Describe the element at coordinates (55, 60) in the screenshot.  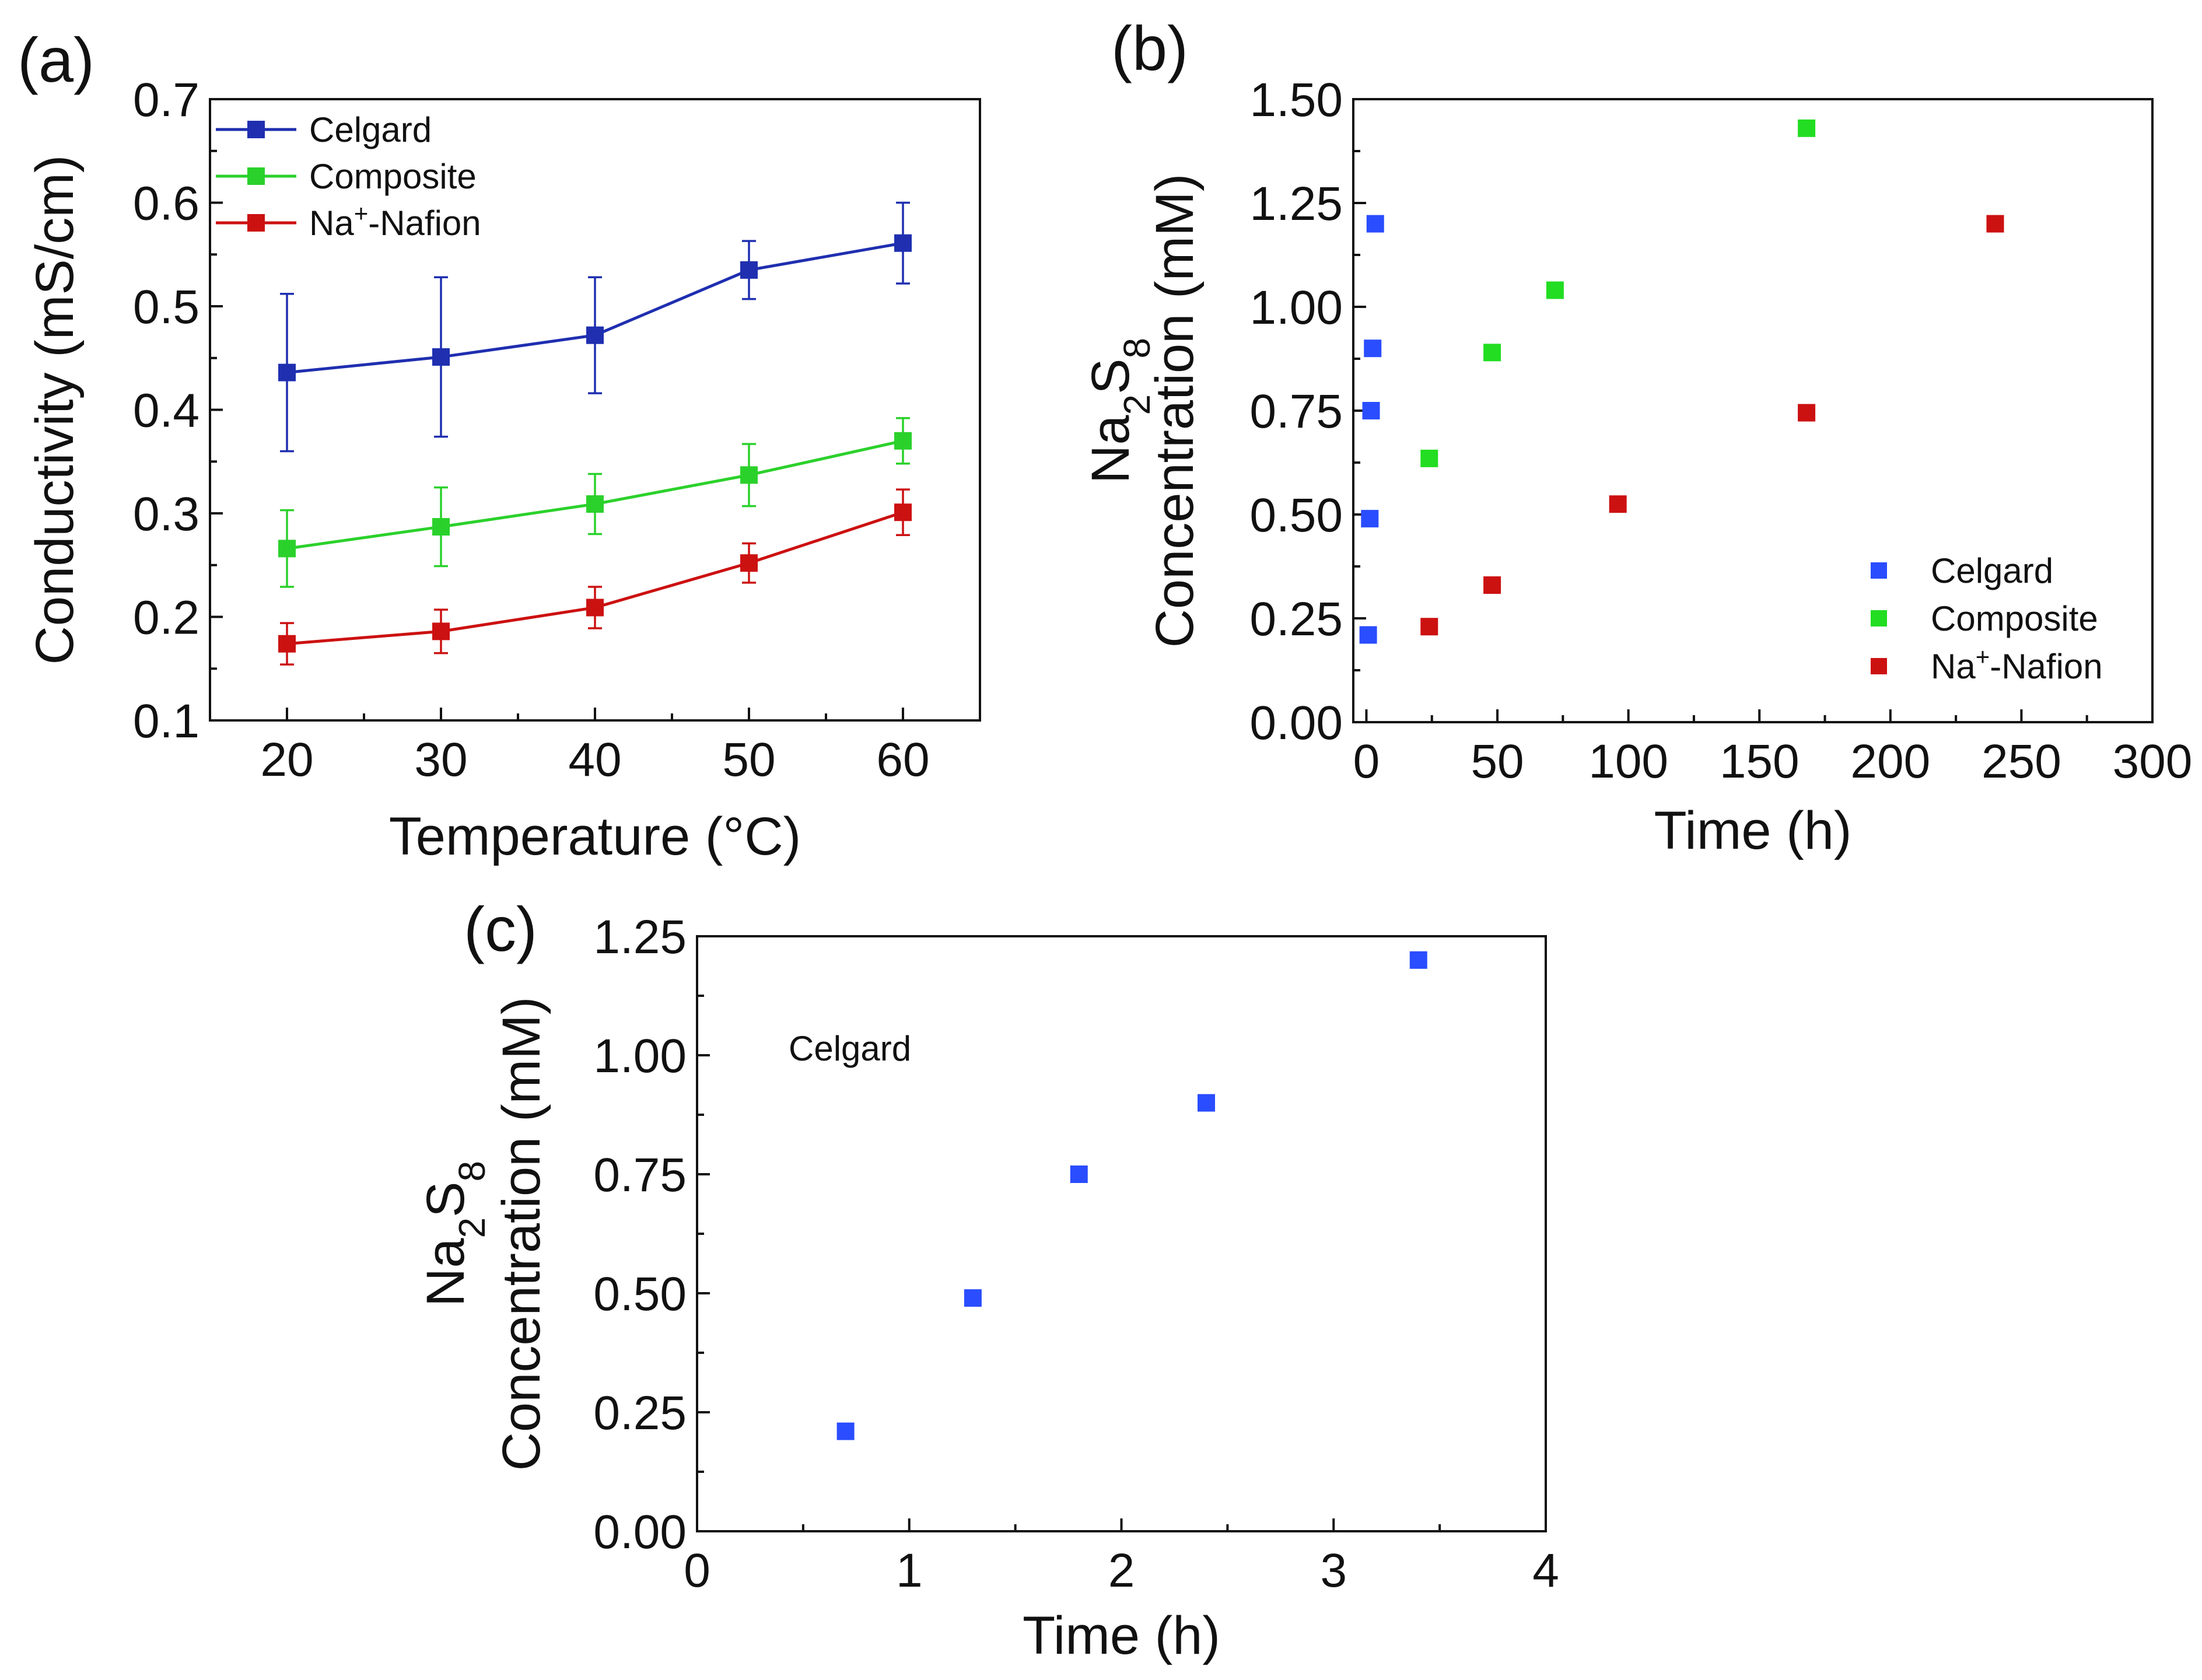
I see `panel-label: (a)` at that location.